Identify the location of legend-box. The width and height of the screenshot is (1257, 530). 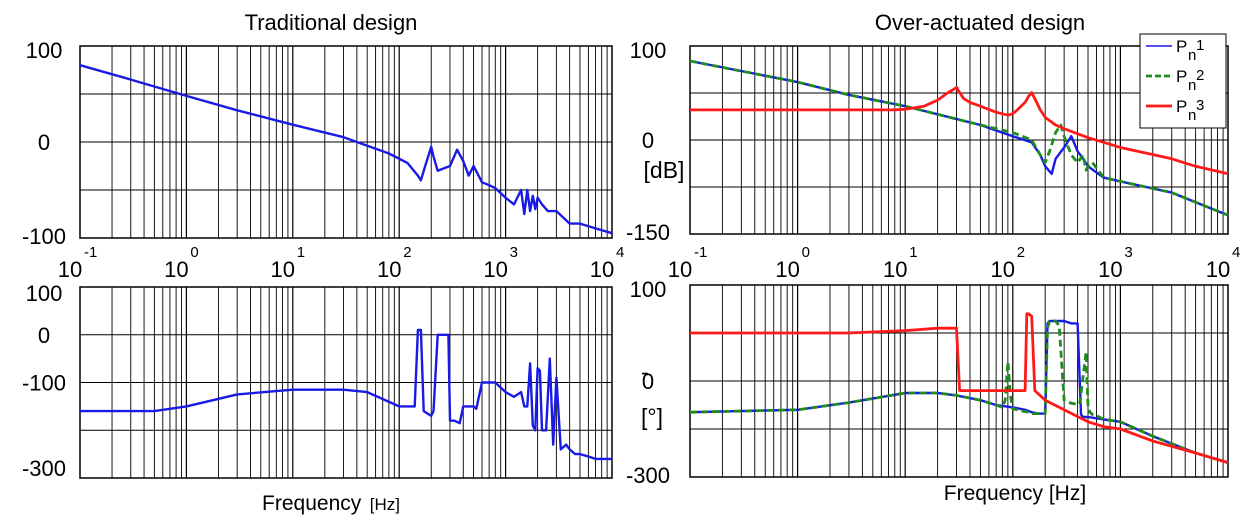
(1183, 81).